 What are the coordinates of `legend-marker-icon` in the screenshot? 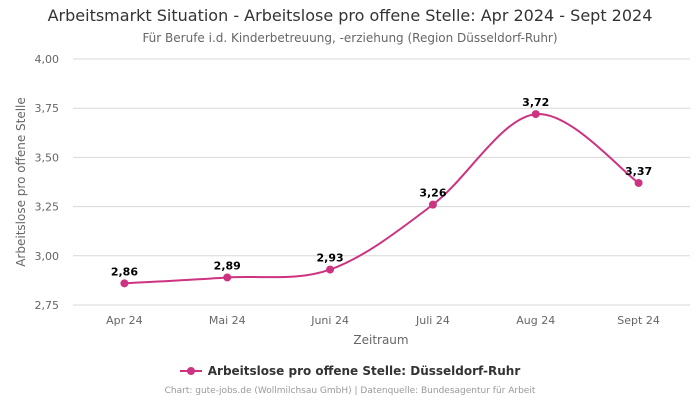 It's located at (190, 371).